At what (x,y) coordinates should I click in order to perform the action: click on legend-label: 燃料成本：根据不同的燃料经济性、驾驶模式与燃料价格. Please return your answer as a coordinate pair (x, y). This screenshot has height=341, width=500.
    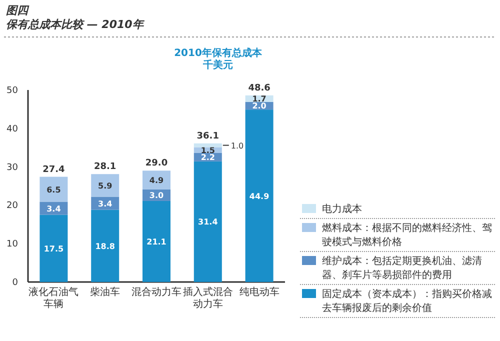
    Looking at the image, I should click on (407, 235).